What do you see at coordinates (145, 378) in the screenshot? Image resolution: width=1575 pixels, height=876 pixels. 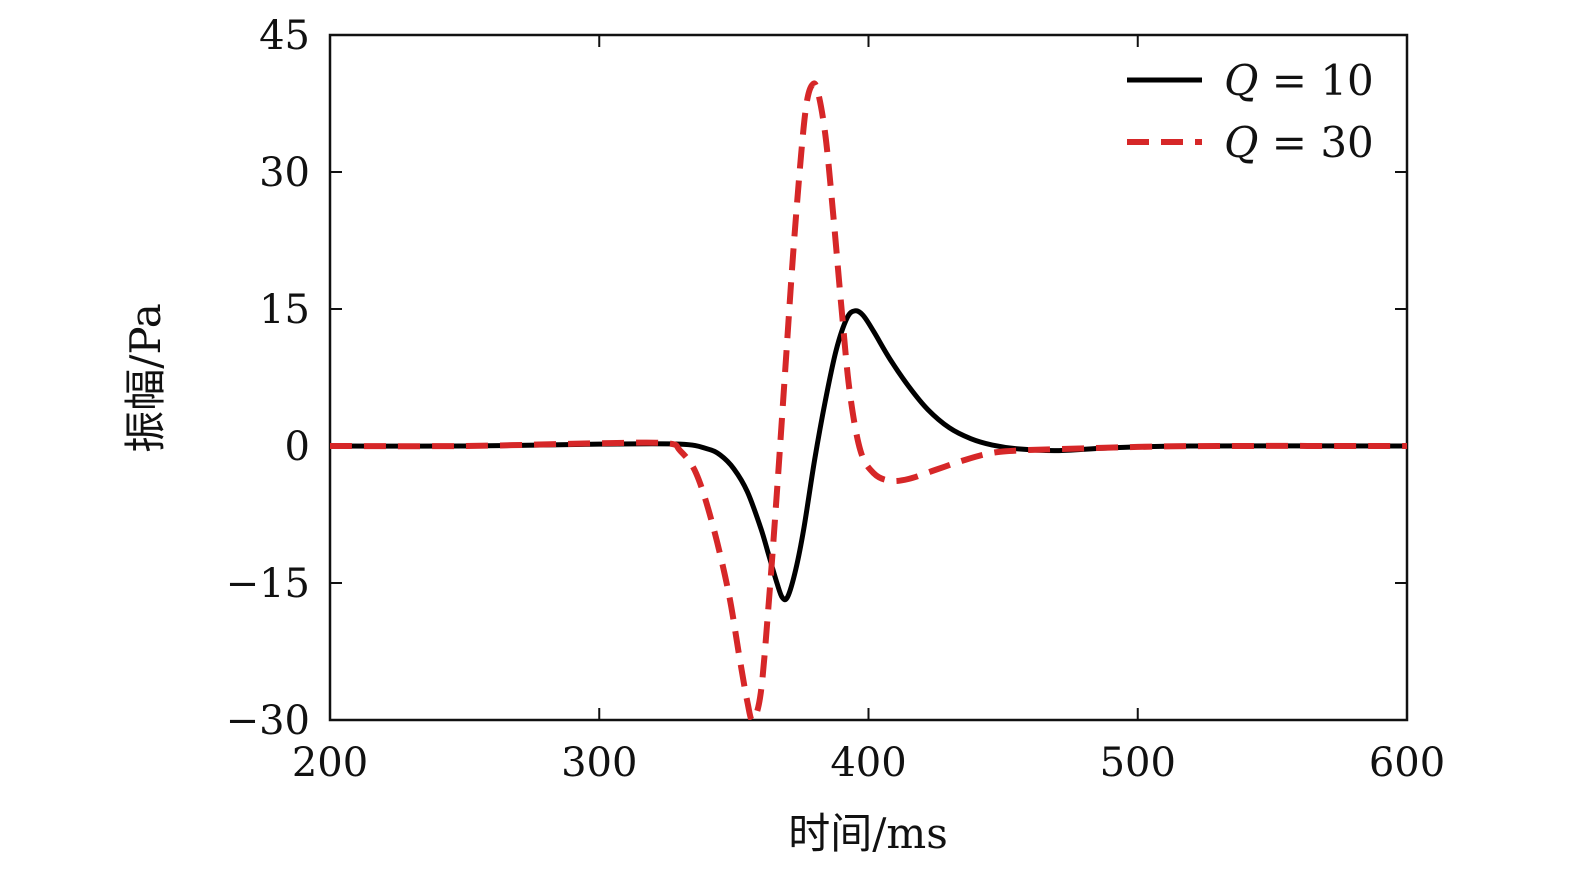 I see `y-axis-label: 振幅/Pa` at bounding box center [145, 378].